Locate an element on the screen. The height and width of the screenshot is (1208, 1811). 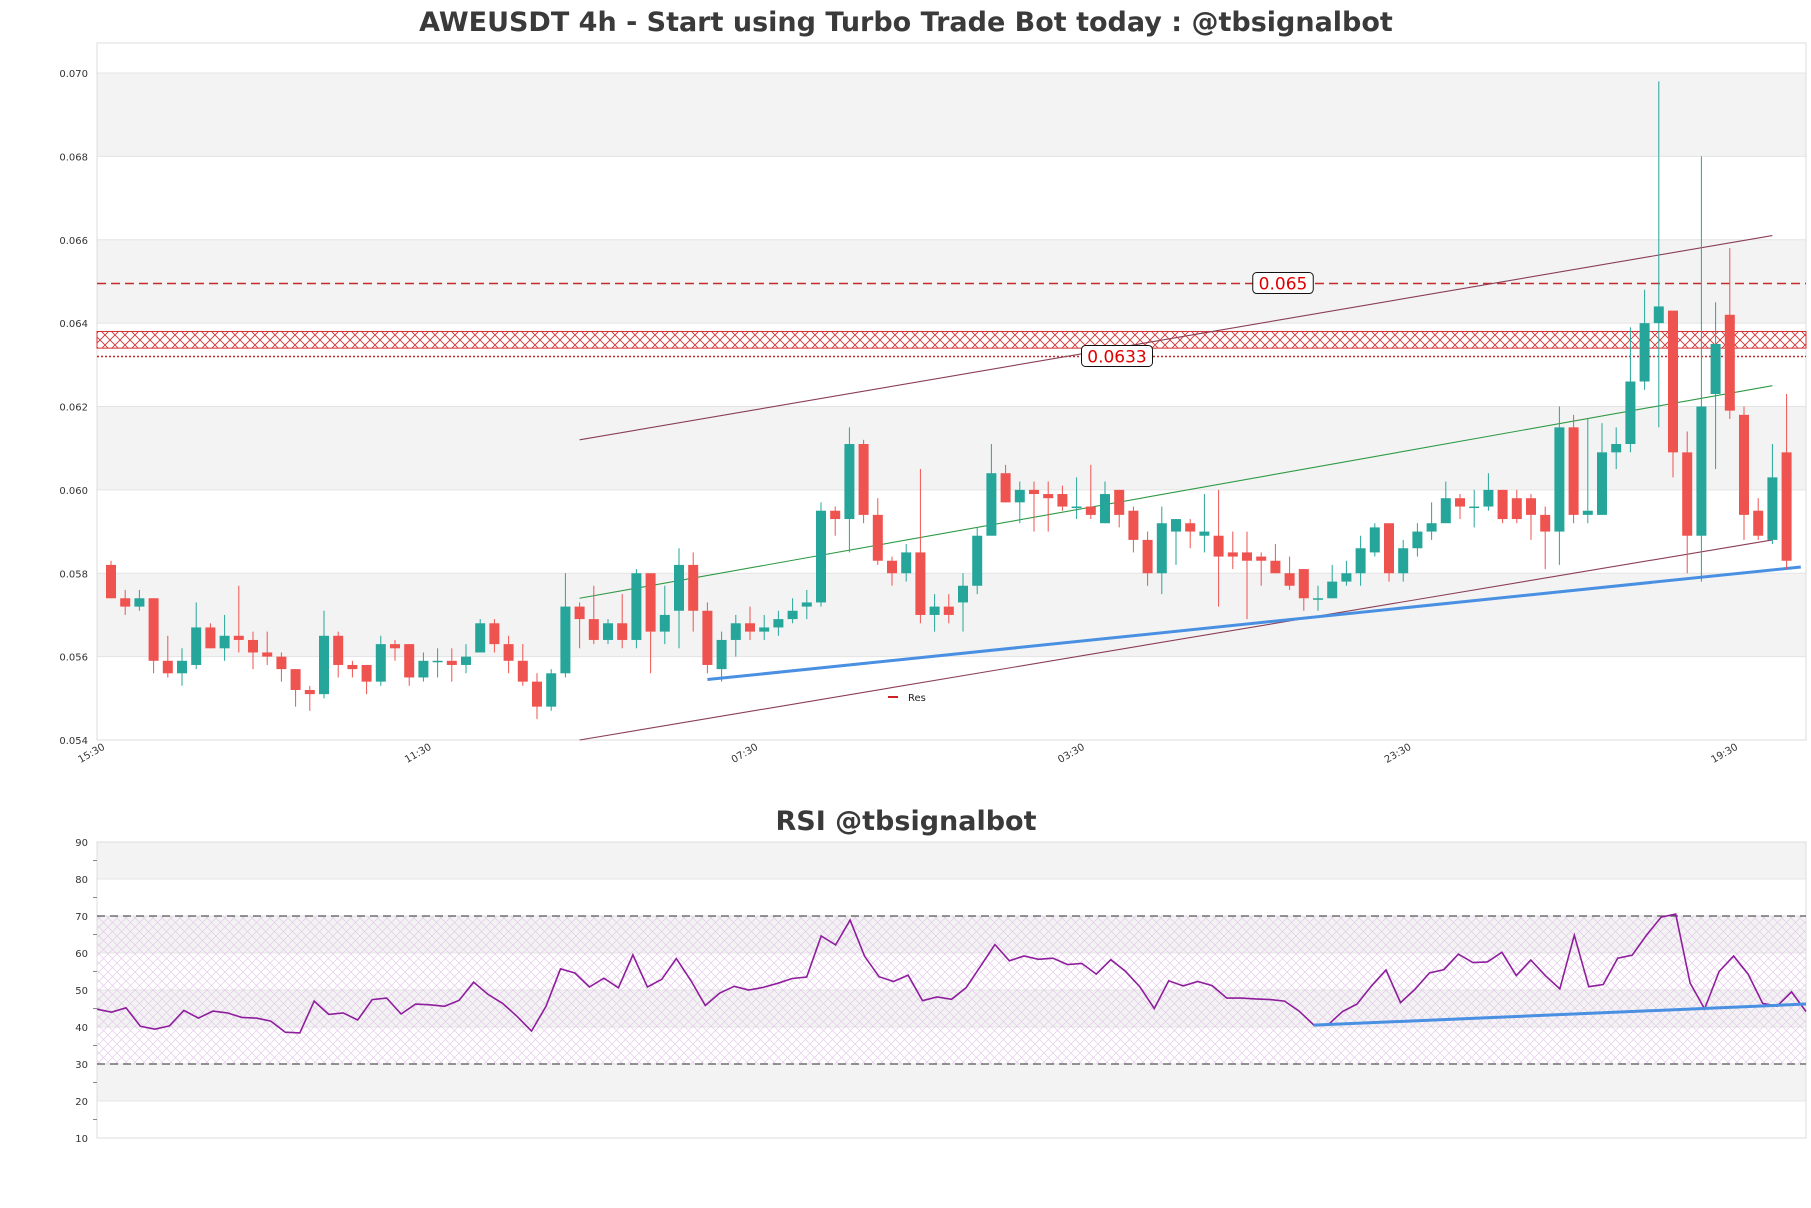
y-tick-label: 70 is located at coordinates (81, 917).